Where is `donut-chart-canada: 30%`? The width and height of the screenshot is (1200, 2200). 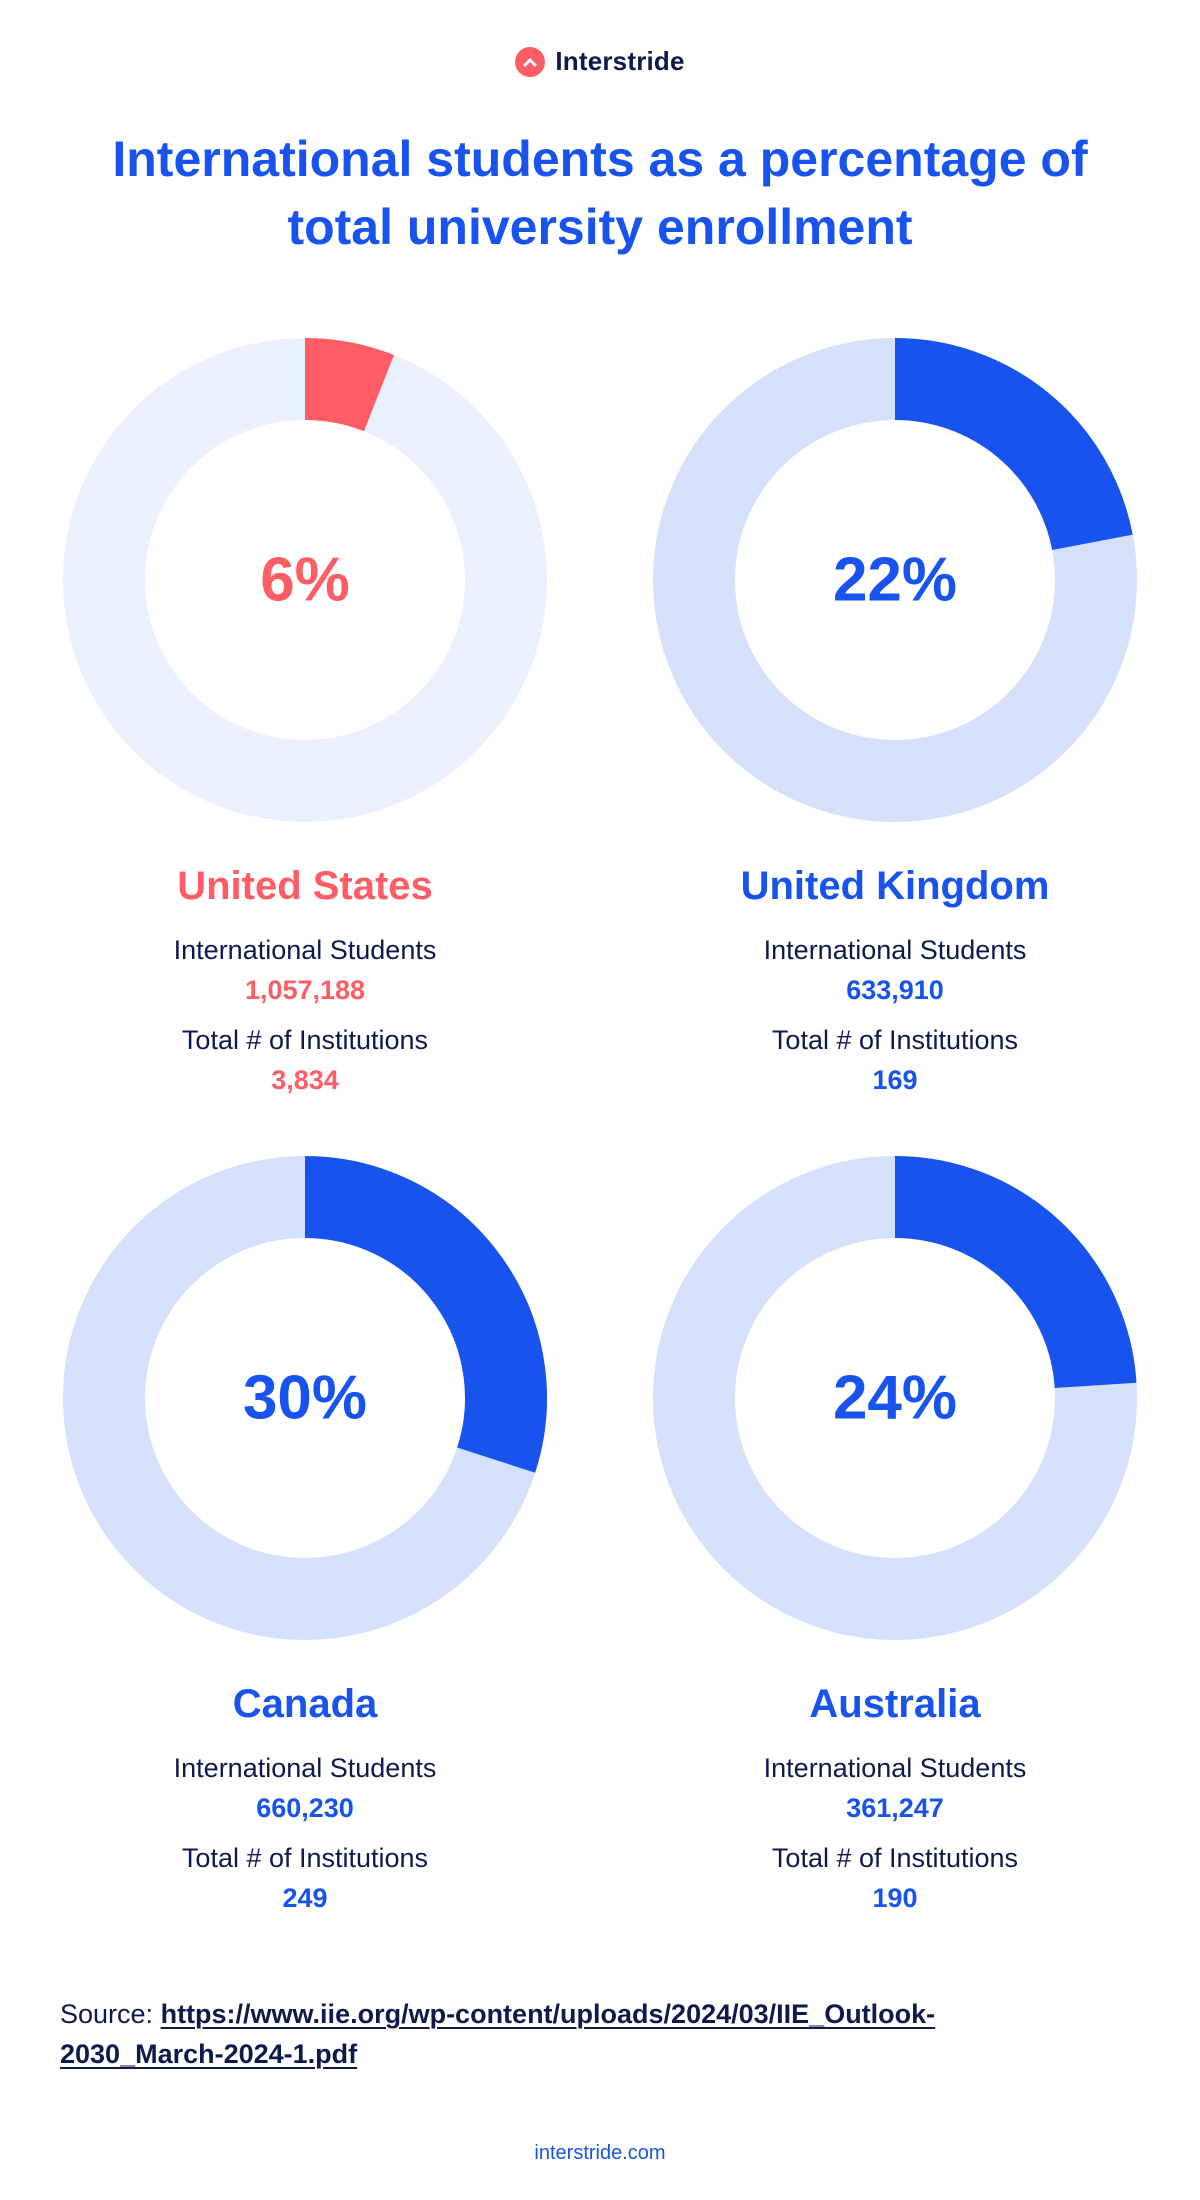 donut-chart-canada: 30% is located at coordinates (305, 1398).